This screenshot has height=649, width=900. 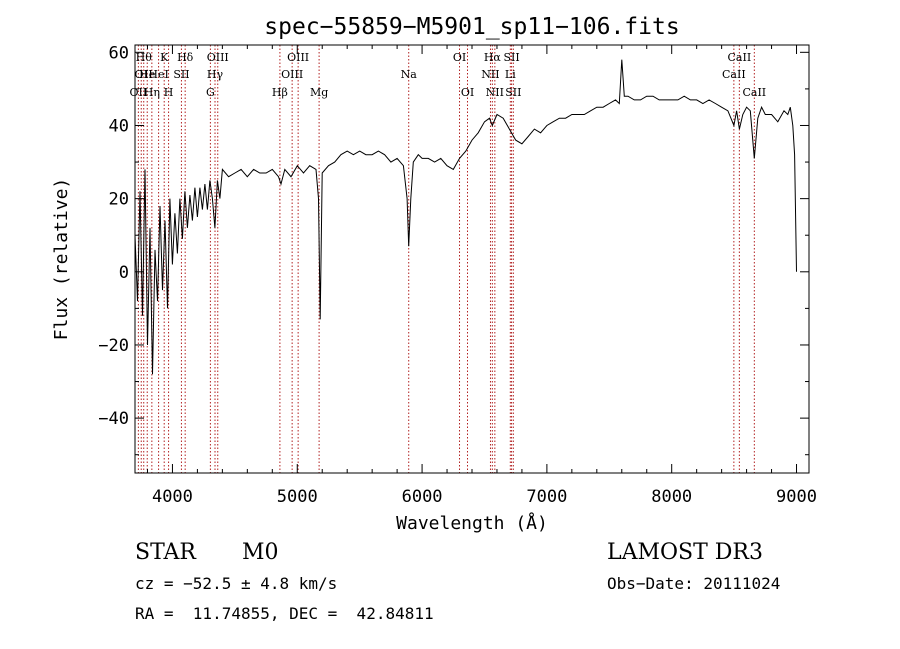 I want to click on line-label-3: He, so click(x=147, y=74).